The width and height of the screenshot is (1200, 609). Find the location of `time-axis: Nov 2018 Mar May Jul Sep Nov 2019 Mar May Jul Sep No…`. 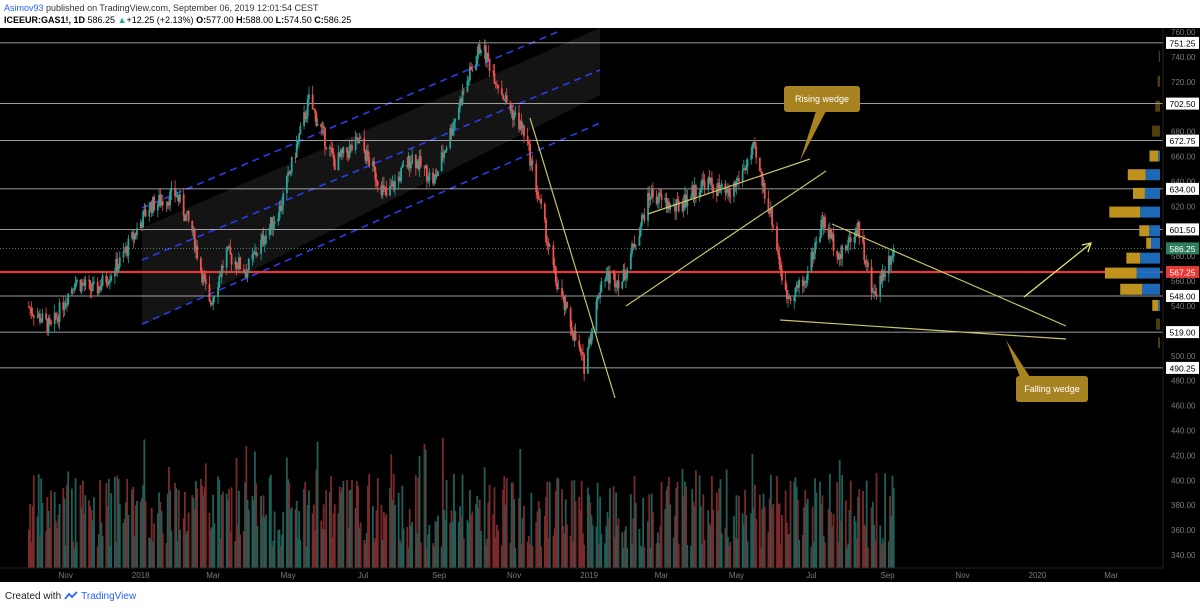

time-axis: Nov 2018 Mar May Jul Sep Nov 2019 Mar May Jul Sep No… is located at coordinates (581, 573).